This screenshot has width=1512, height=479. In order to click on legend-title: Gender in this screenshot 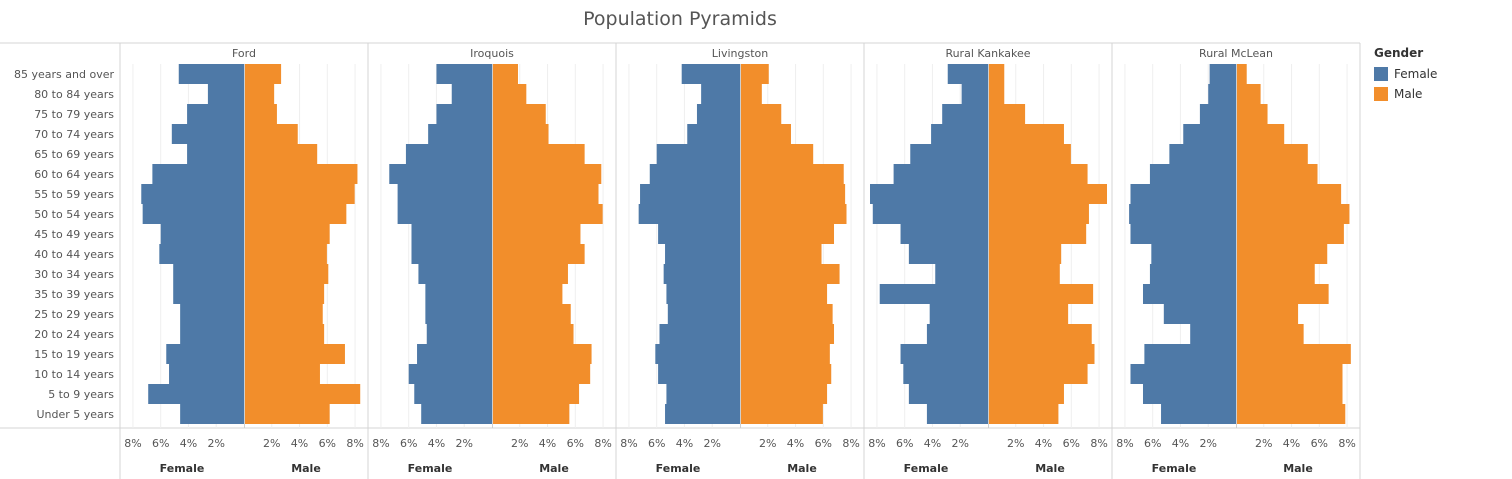, I will do `click(1399, 53)`.